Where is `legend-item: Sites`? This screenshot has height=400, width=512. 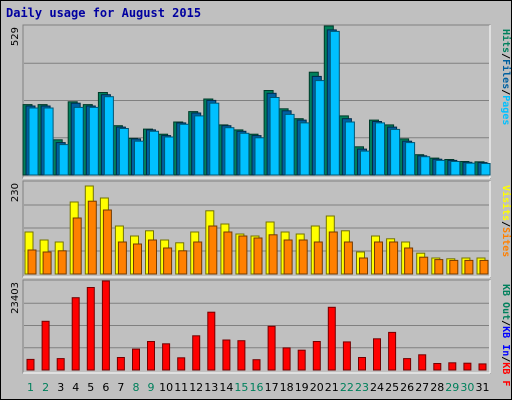 legend-item: Sites is located at coordinates (506, 242).